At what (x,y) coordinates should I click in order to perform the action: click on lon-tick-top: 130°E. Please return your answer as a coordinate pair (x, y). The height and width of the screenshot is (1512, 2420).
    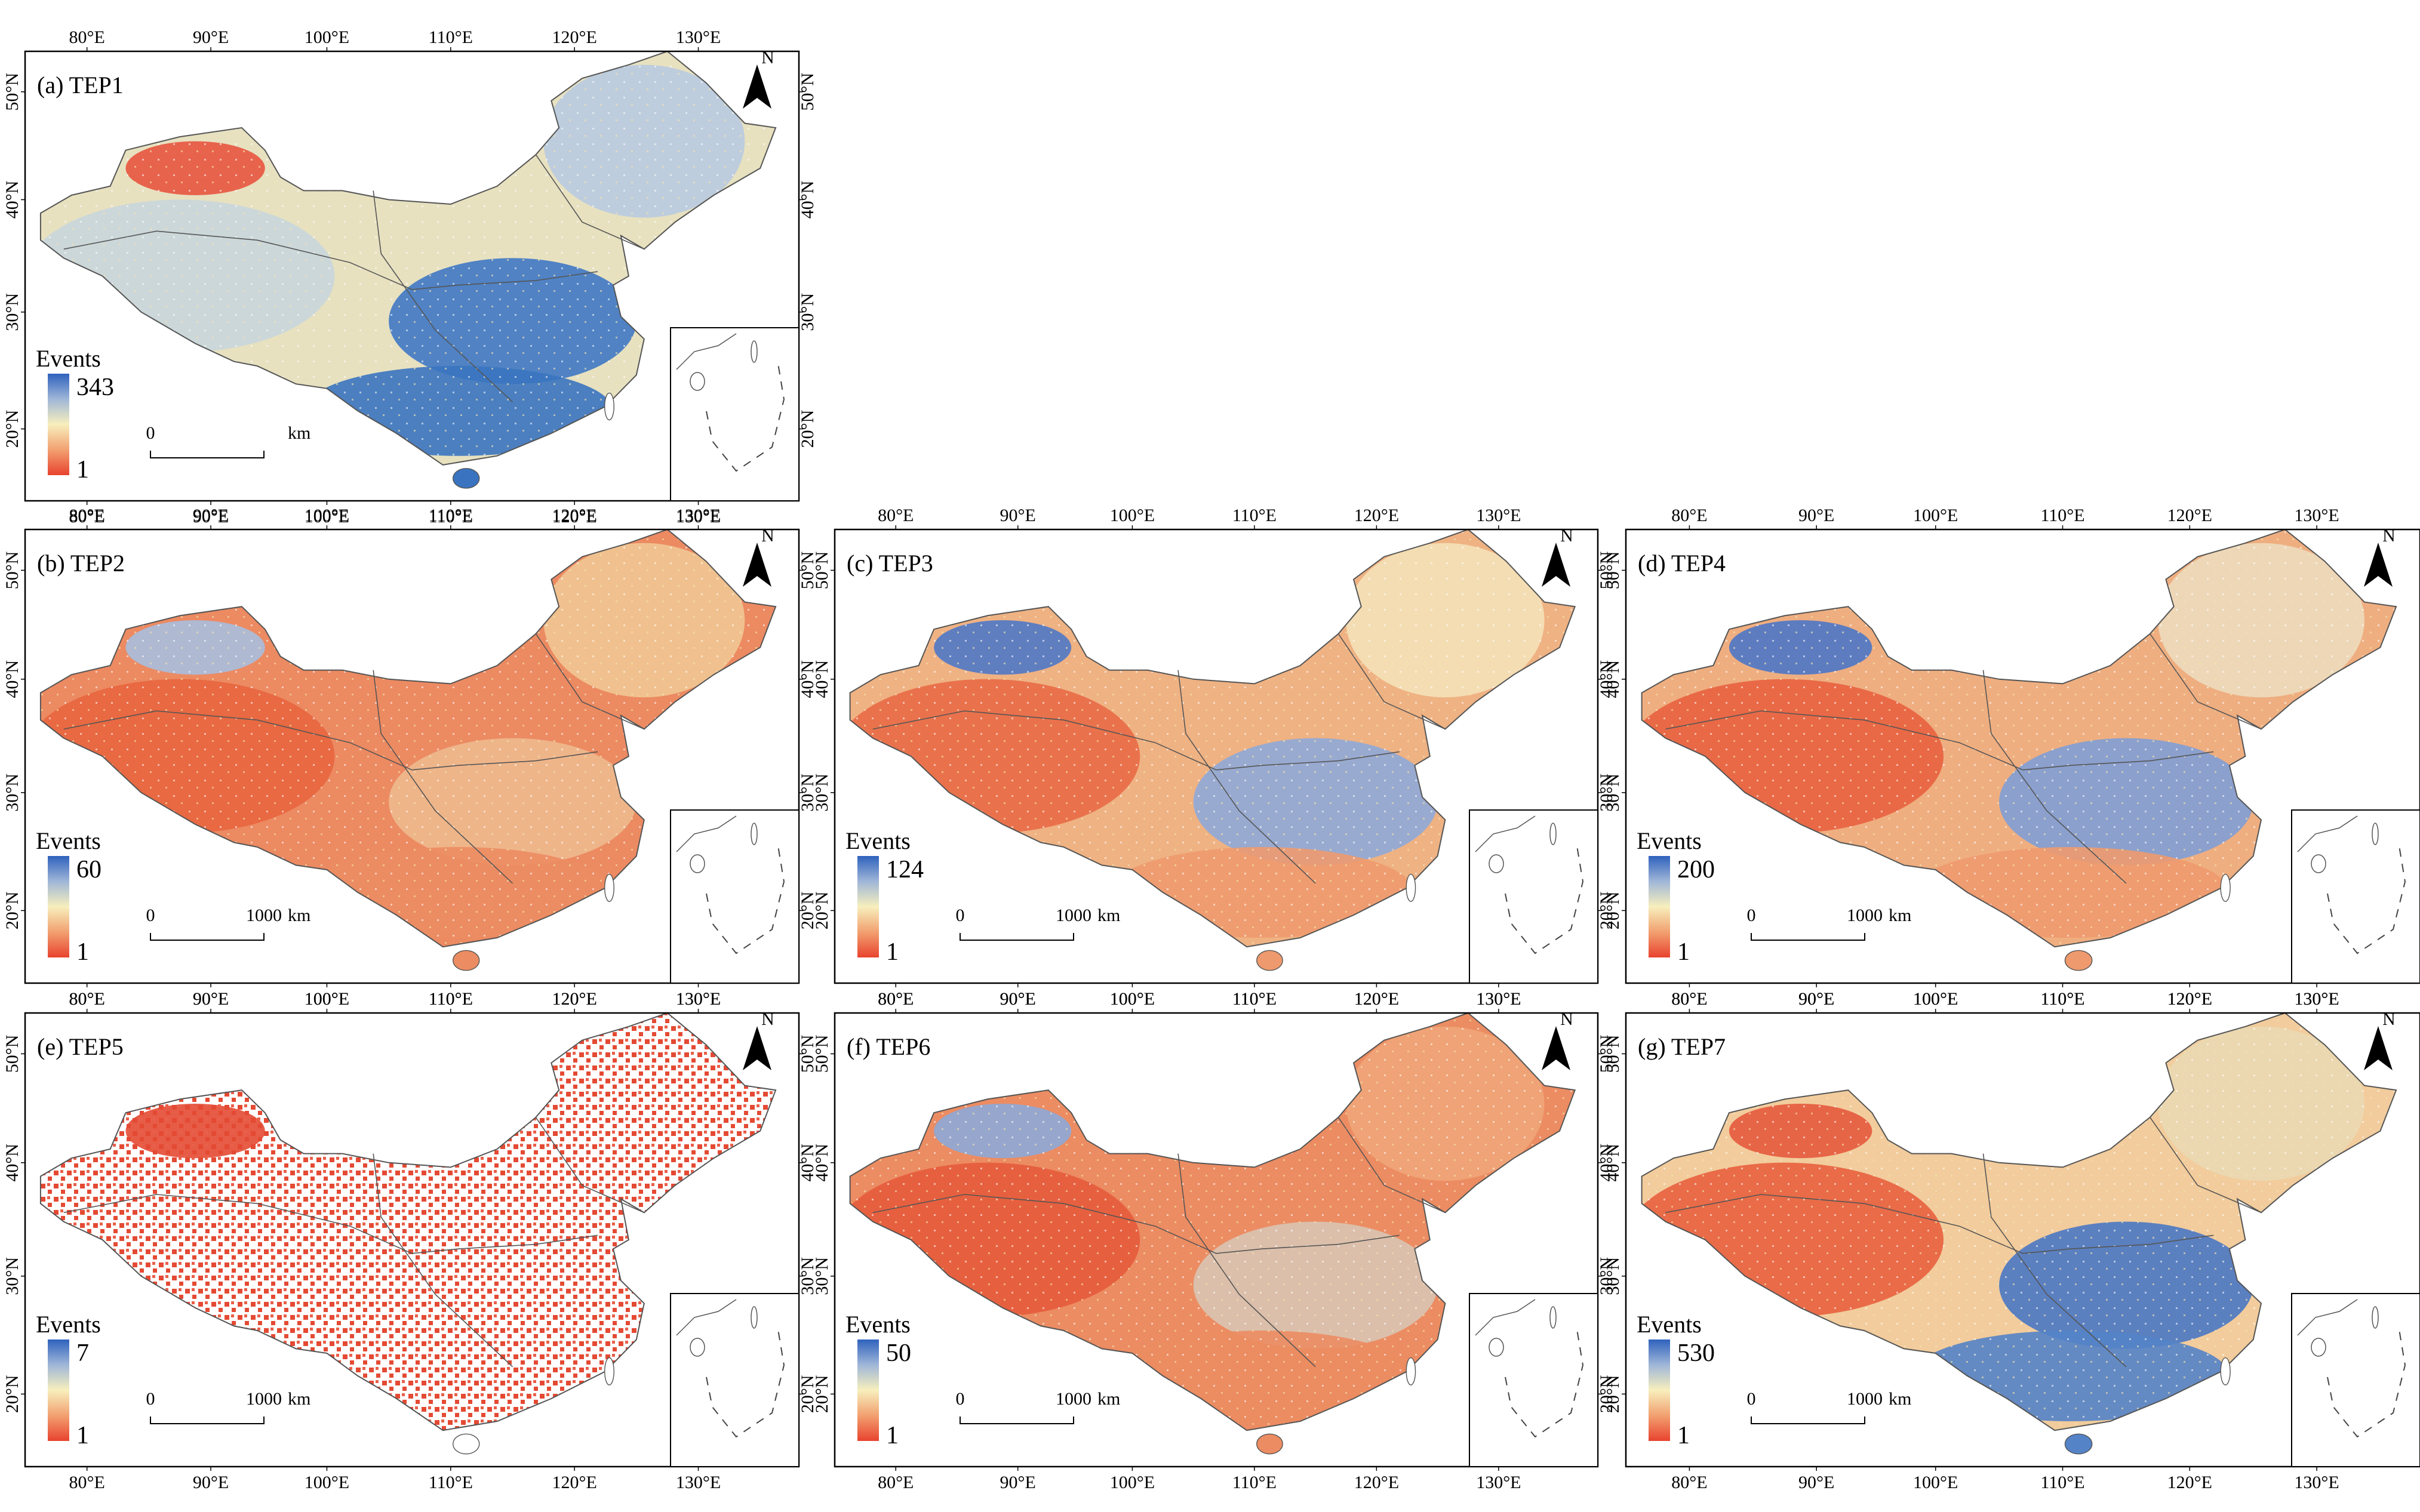
    Looking at the image, I should click on (1499, 999).